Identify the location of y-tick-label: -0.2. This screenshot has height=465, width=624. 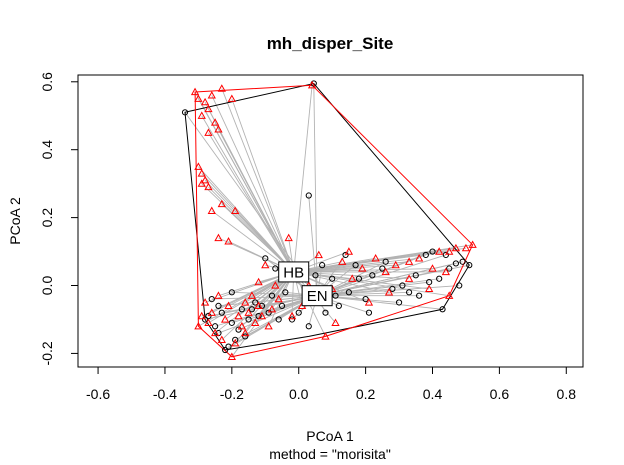
(47, 353).